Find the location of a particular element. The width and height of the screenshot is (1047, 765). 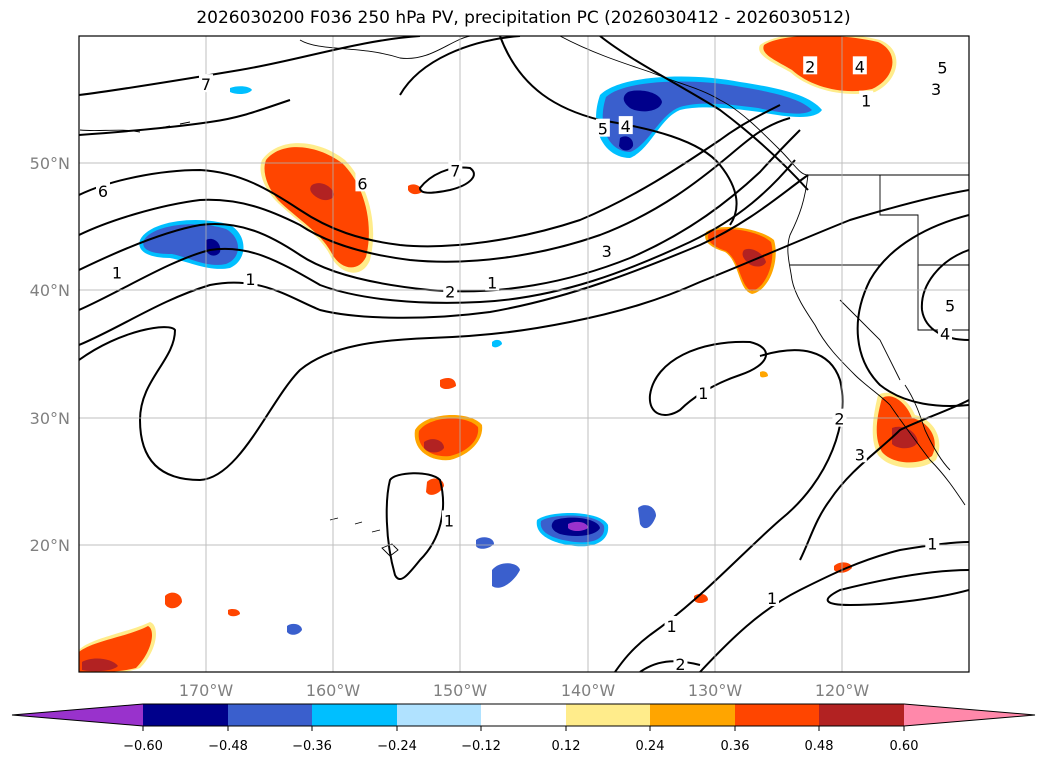

colorbar-tick-label: 0.36 is located at coordinates (735, 746).